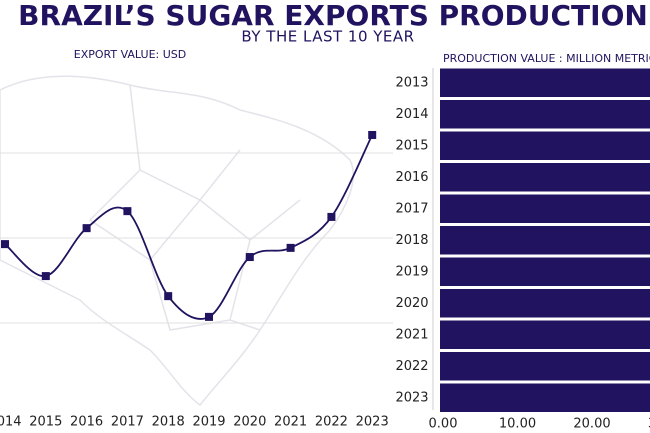  Describe the element at coordinates (411, 334) in the screenshot. I see `y-tick-label: 2021` at that location.